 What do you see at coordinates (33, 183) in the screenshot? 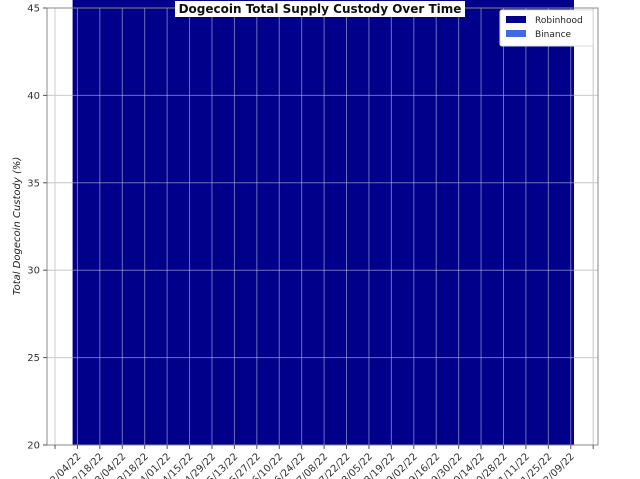
I see `y-tick-label: 35` at bounding box center [33, 183].